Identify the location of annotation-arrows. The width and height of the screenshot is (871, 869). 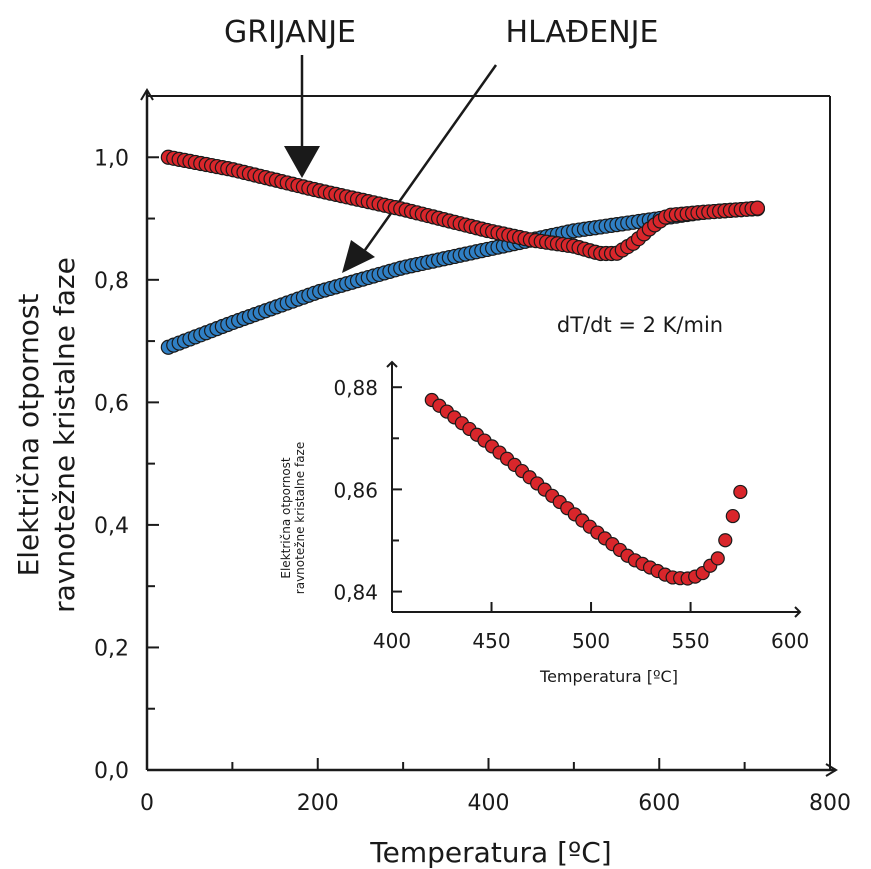
(391, 164).